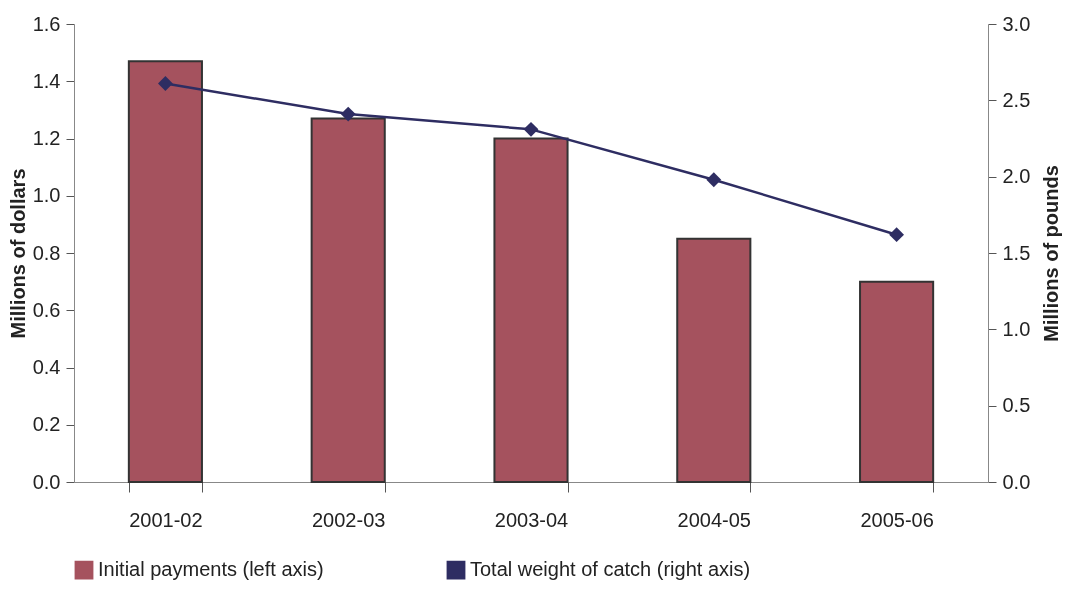 This screenshot has height=595, width=1078. I want to click on y2-tick-label: 0.0, so click(1016, 481).